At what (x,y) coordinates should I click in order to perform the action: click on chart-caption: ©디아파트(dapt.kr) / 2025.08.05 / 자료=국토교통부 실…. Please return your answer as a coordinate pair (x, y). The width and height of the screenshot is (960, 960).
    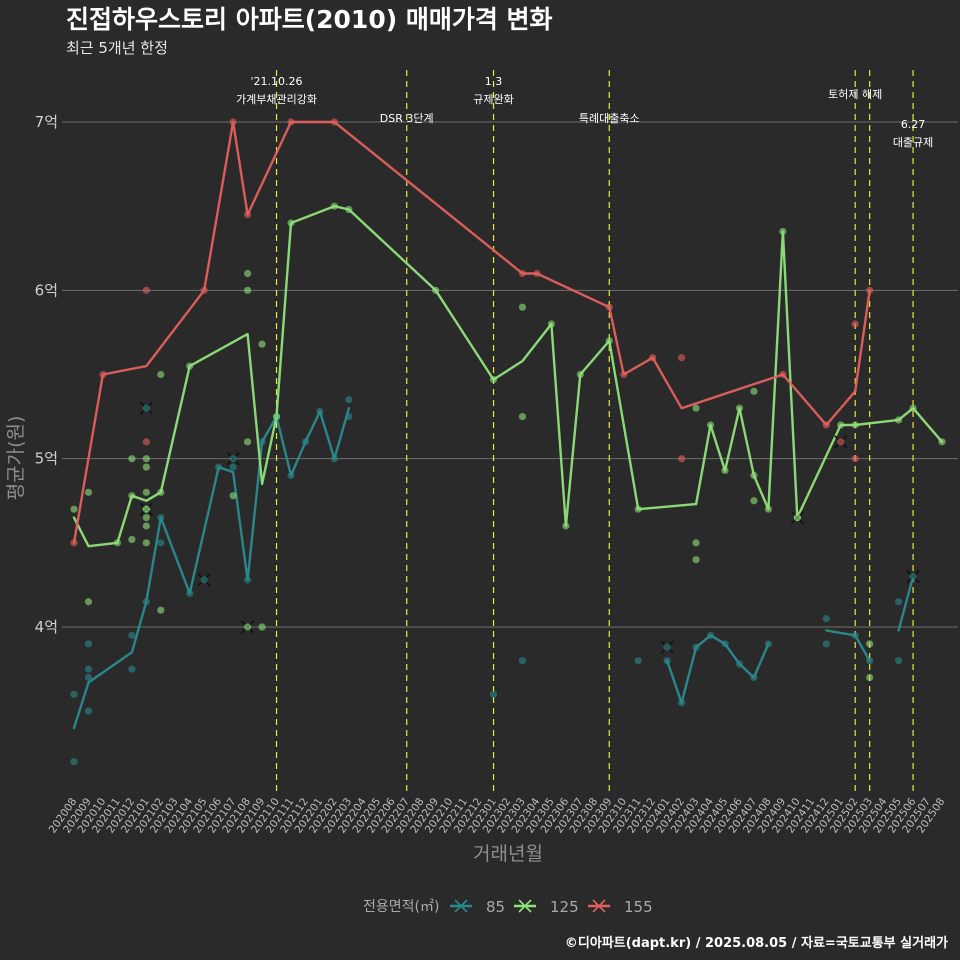
    Looking at the image, I should click on (756, 943).